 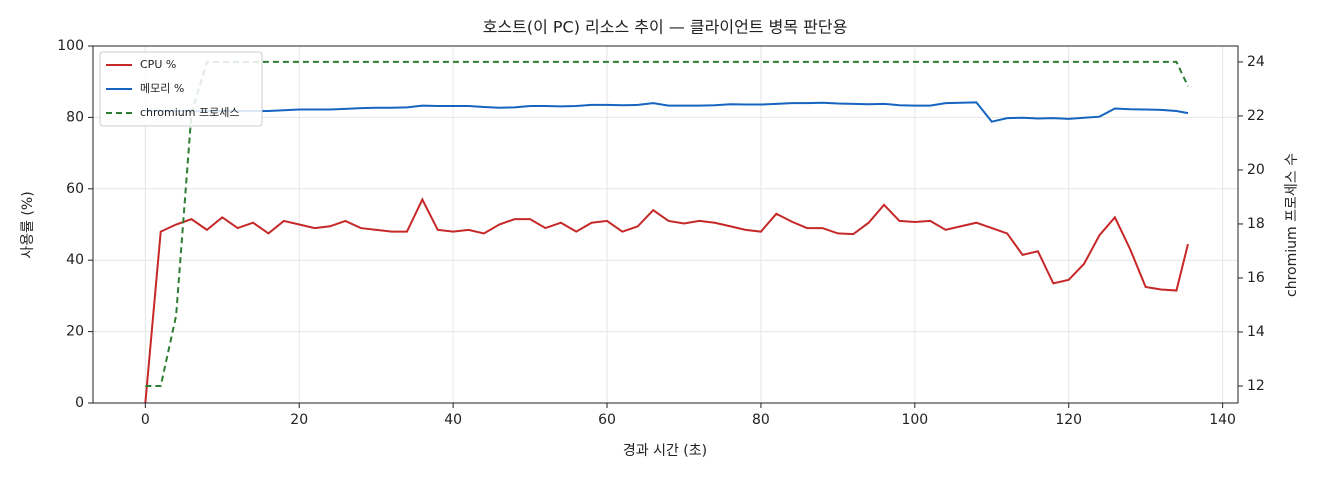 I want to click on y2-tick-label: 14, so click(x=1256, y=332).